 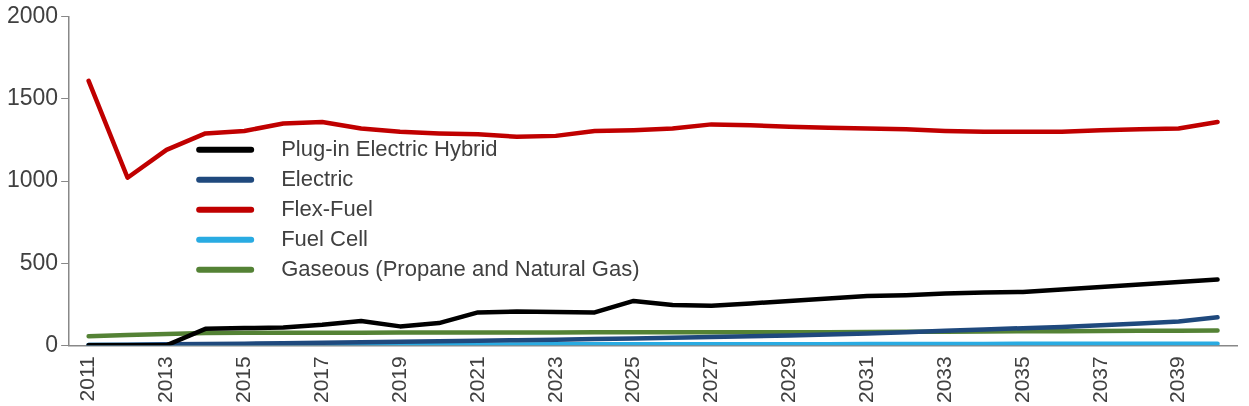 What do you see at coordinates (460, 268) in the screenshot?
I see `legend-label: Gaseous (Propane and Natural Gas)` at bounding box center [460, 268].